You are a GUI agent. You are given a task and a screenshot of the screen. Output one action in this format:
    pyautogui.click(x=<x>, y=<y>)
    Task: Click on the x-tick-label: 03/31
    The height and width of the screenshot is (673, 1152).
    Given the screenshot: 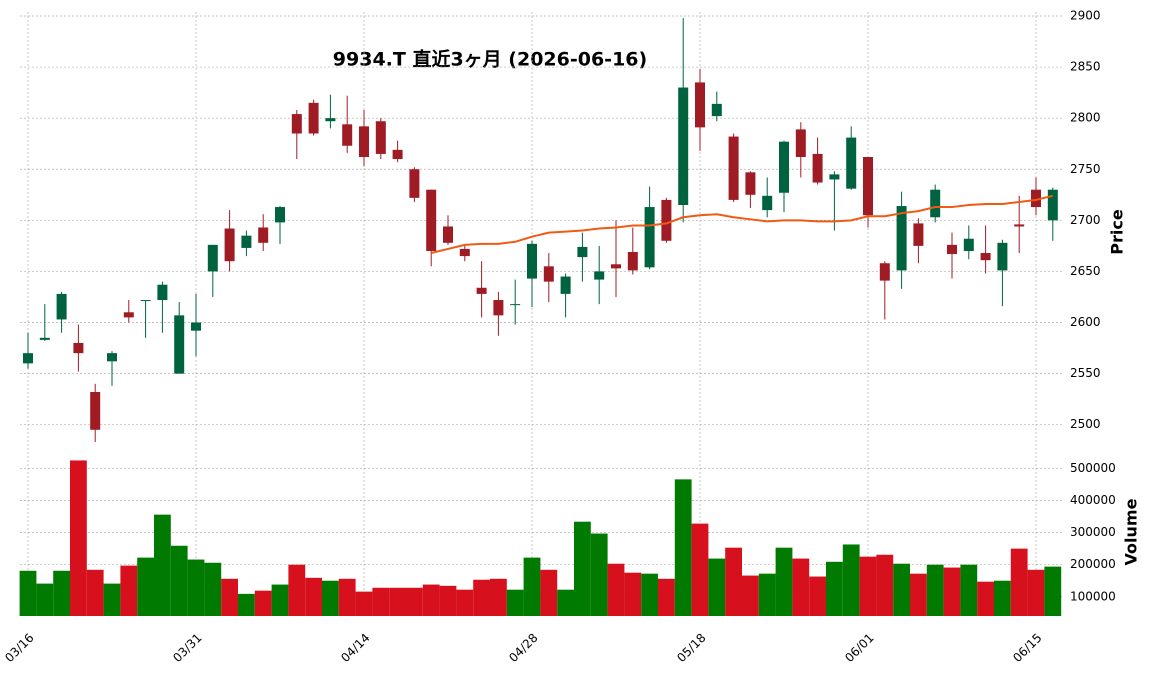 What is the action you would take?
    pyautogui.click(x=187, y=648)
    